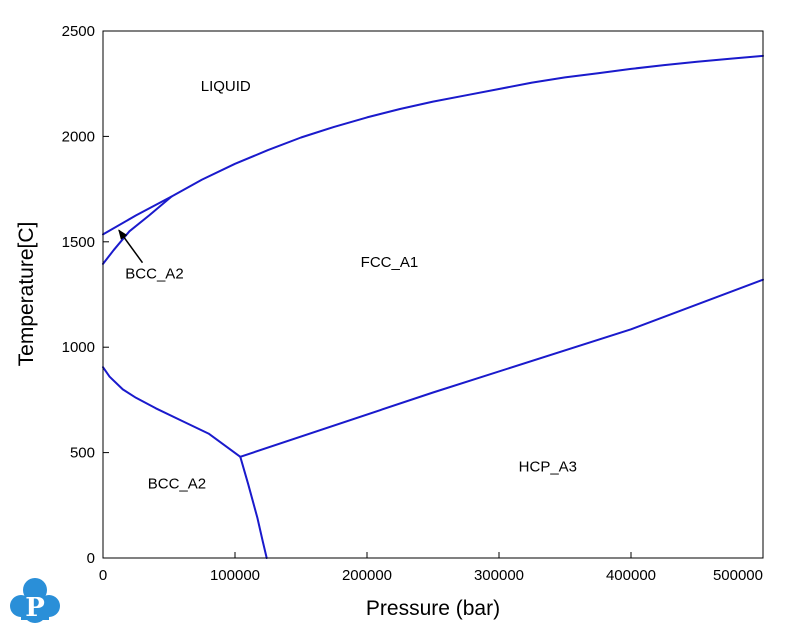 This screenshot has height=632, width=795. I want to click on region-label: FCC_A1, so click(390, 262).